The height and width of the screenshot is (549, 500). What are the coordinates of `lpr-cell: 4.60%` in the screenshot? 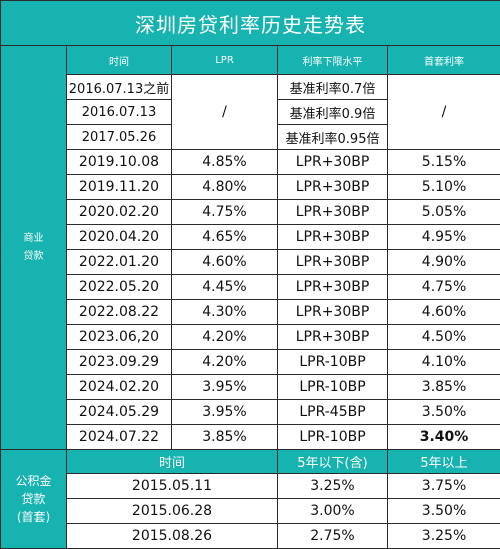 It's located at (225, 262).